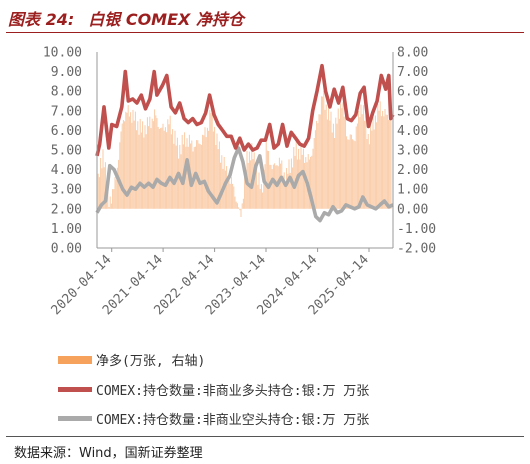 This screenshot has width=530, height=464. What do you see at coordinates (245, 110) in the screenshot?
I see `series-line-long` at bounding box center [245, 110].